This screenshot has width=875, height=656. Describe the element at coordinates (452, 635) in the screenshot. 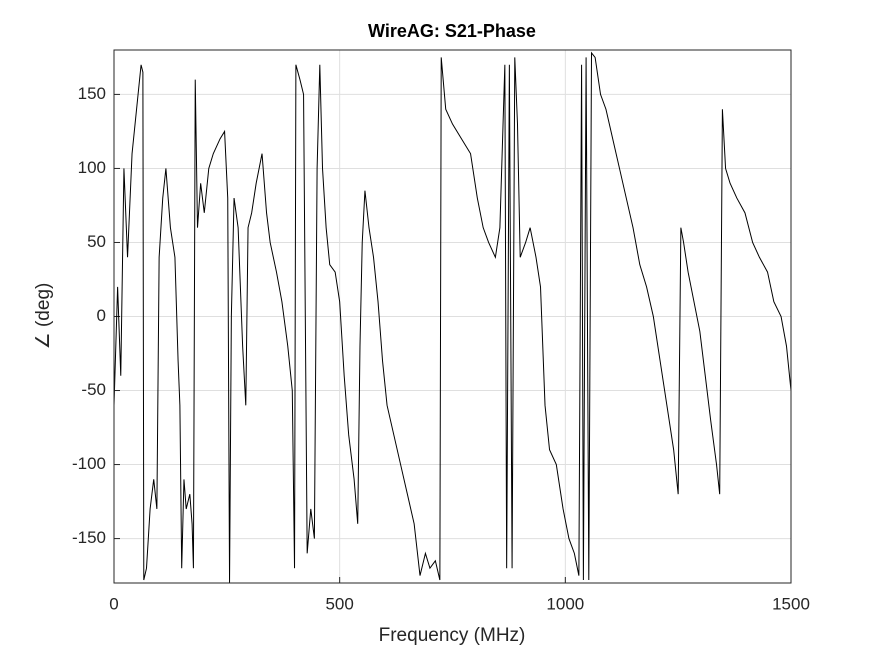

I see `x-axis-label: Frequency (MHz)` at that location.